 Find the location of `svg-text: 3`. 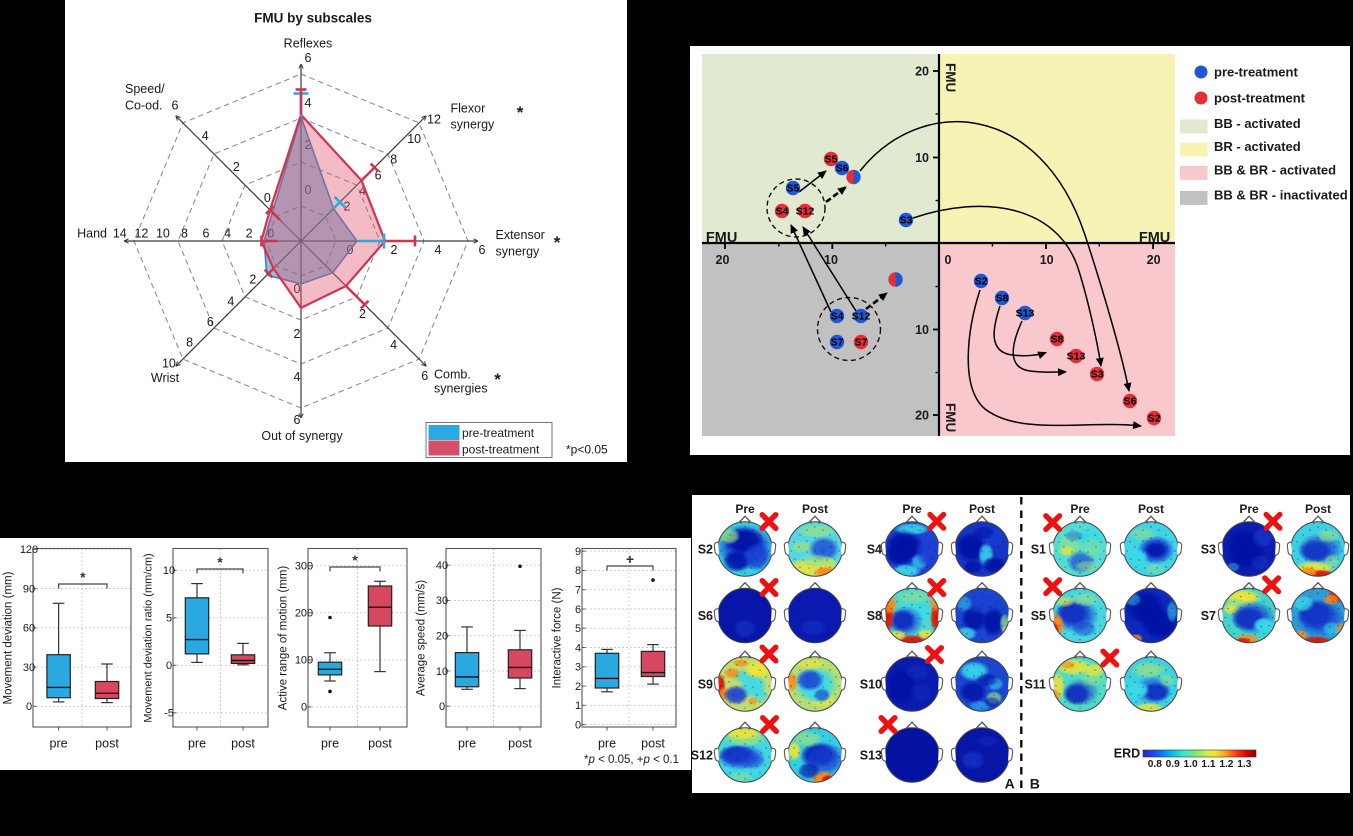

svg-text: 3 is located at coordinates (578, 668).